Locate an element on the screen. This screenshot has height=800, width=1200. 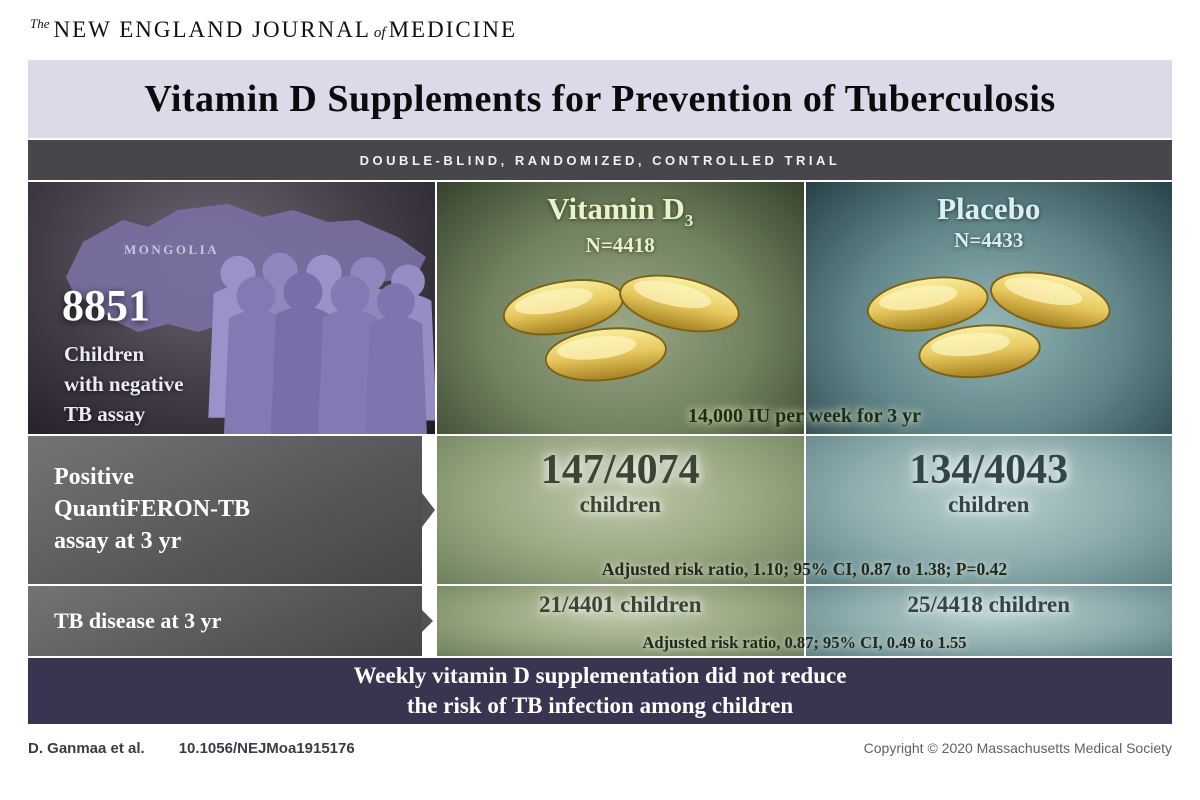
primary-vitamin-d-result: 147/4074 children is located at coordinates (620, 510).